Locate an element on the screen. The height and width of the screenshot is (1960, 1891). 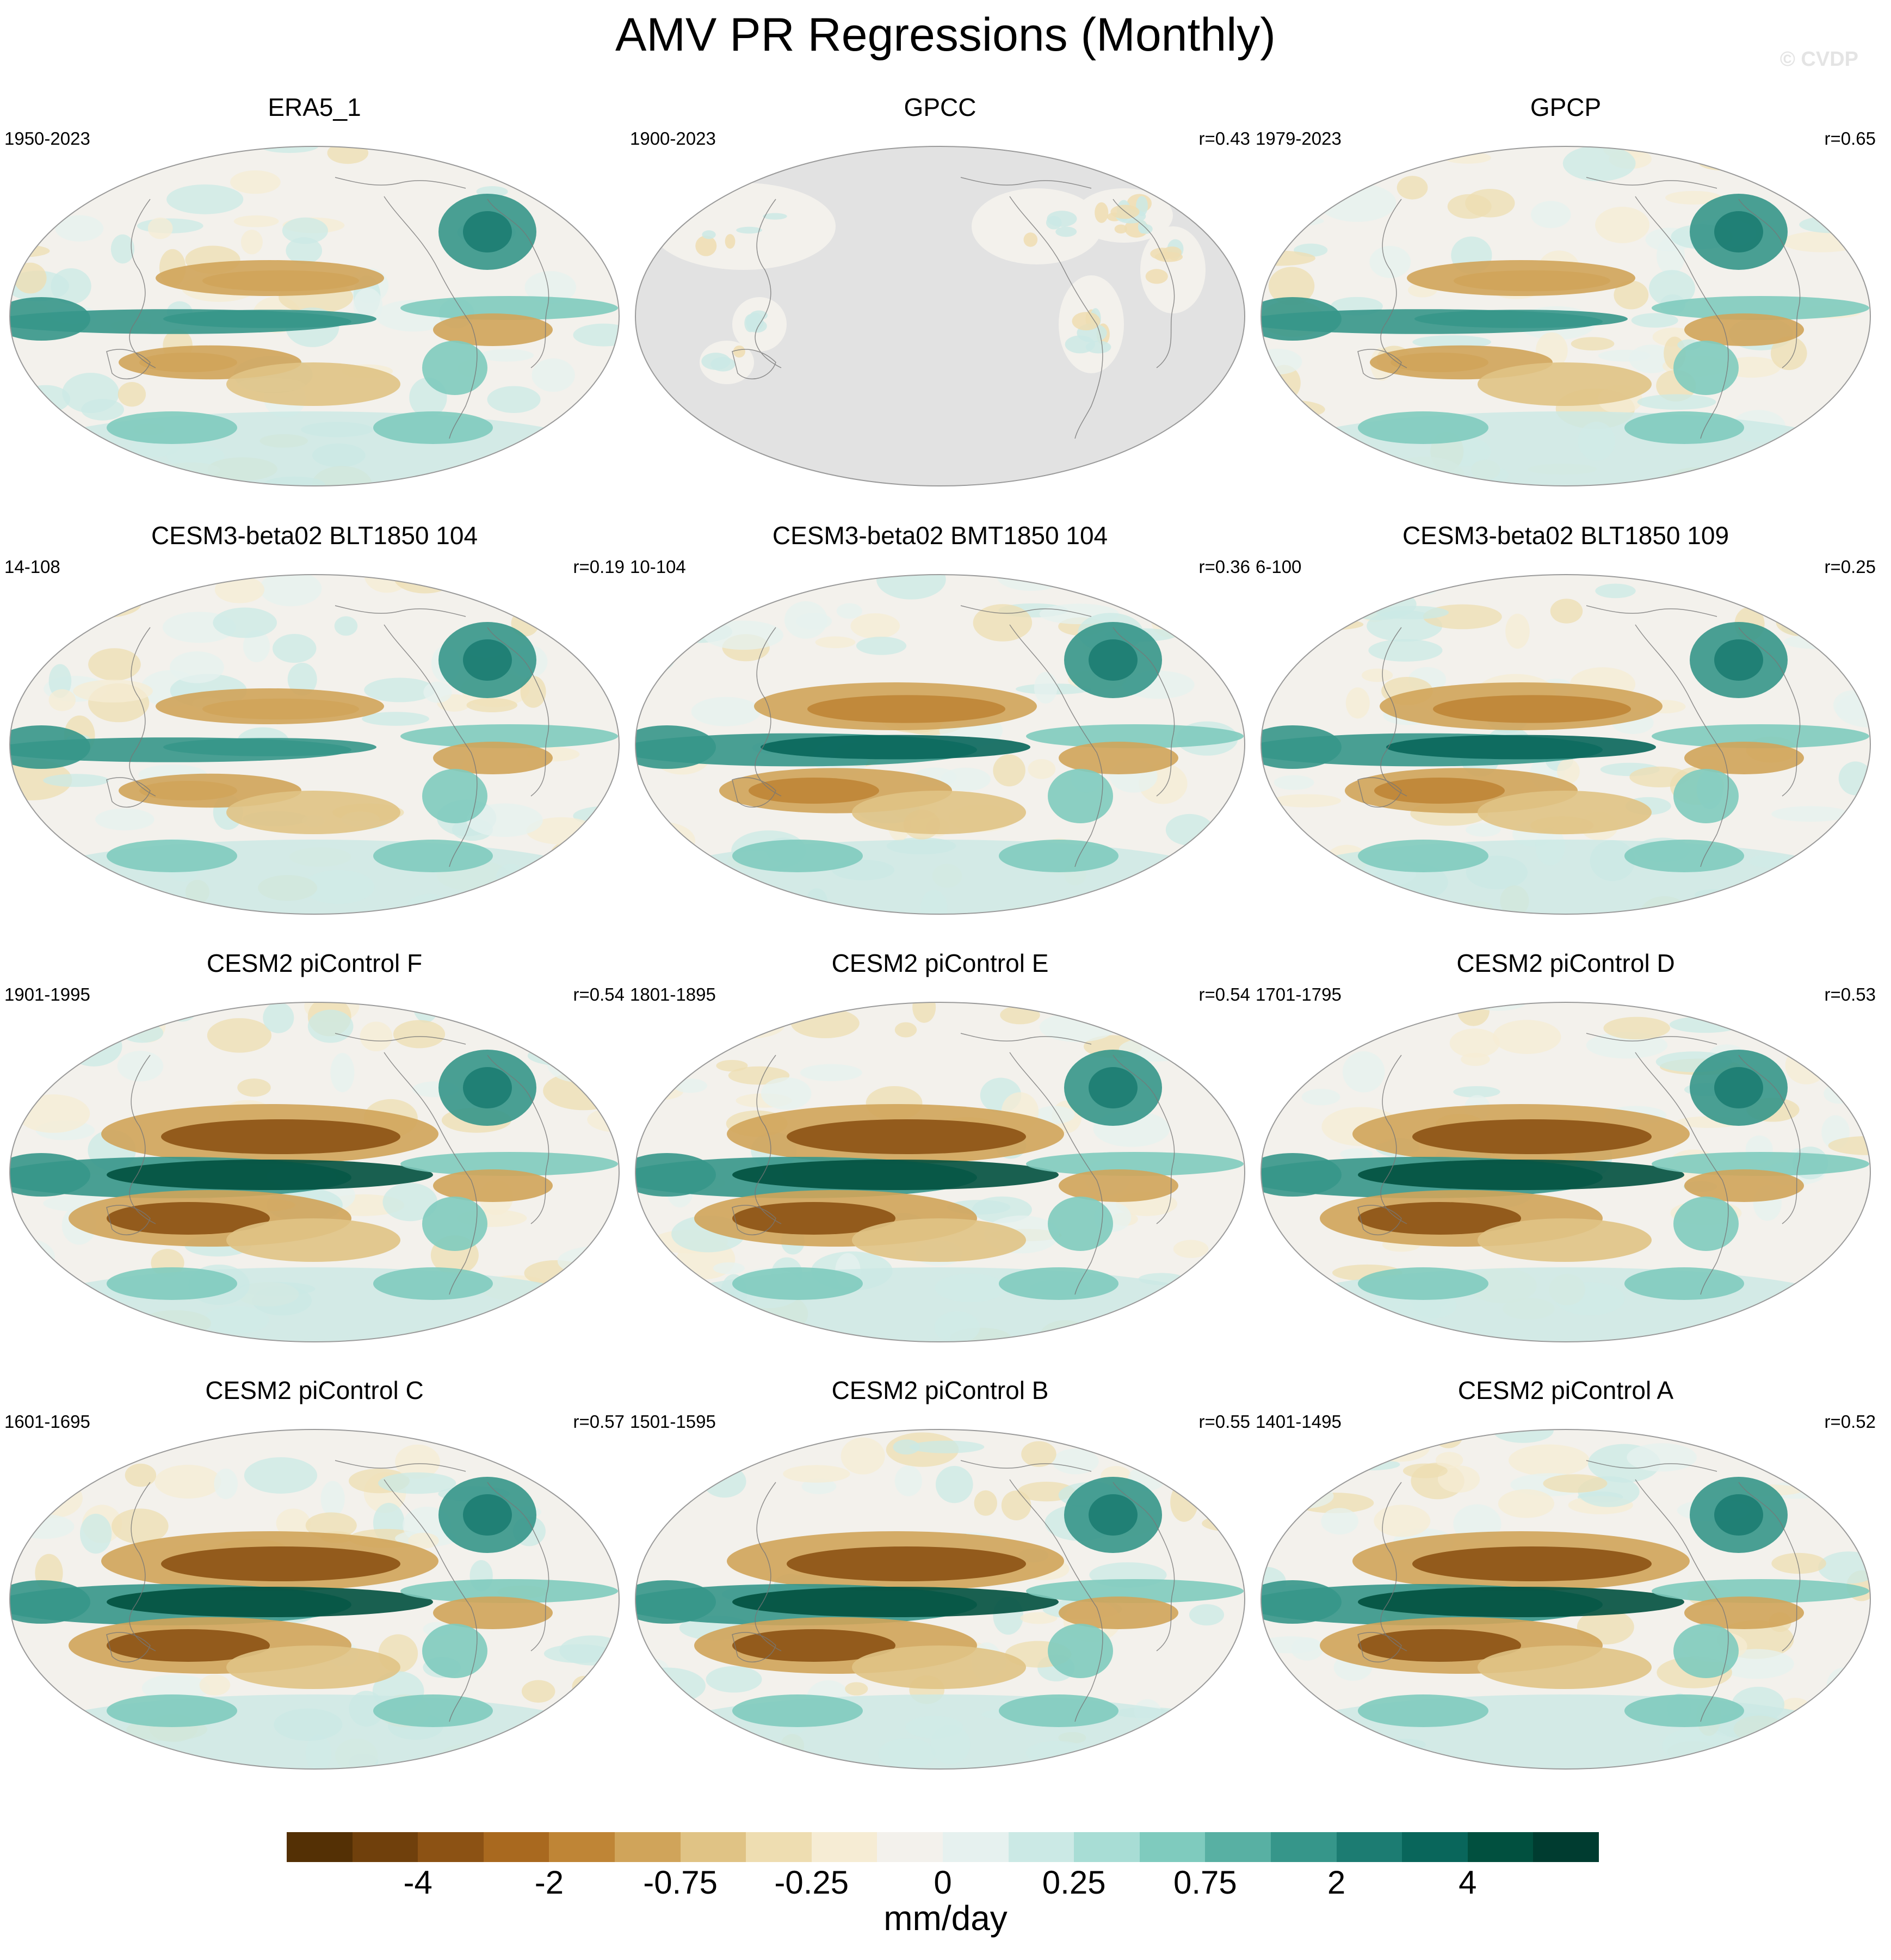
colorbar-tick-label: -0.25 is located at coordinates (811, 1882).